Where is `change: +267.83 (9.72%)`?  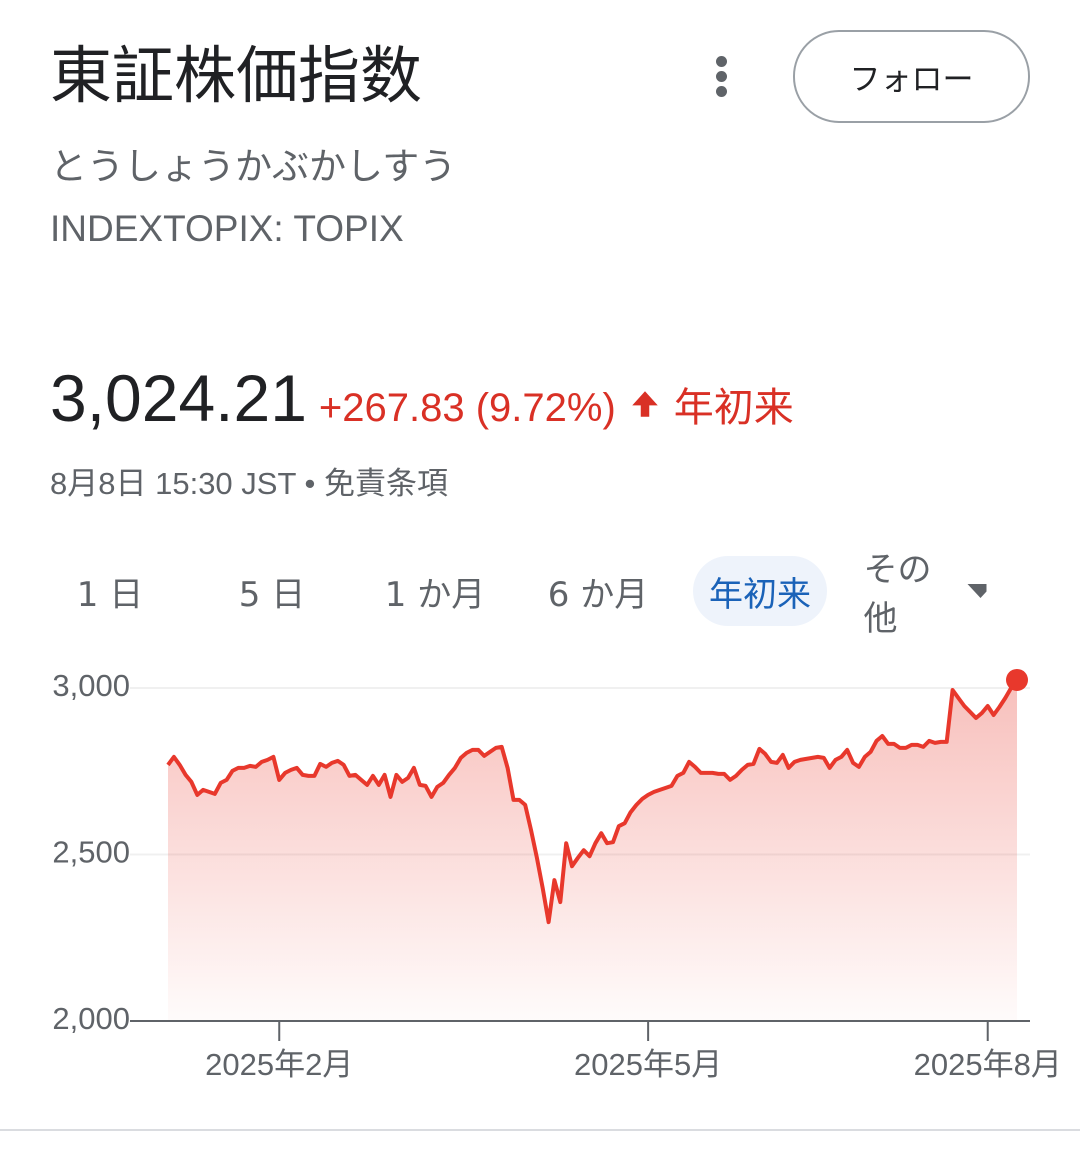 change: +267.83 (9.72%) is located at coordinates (467, 408).